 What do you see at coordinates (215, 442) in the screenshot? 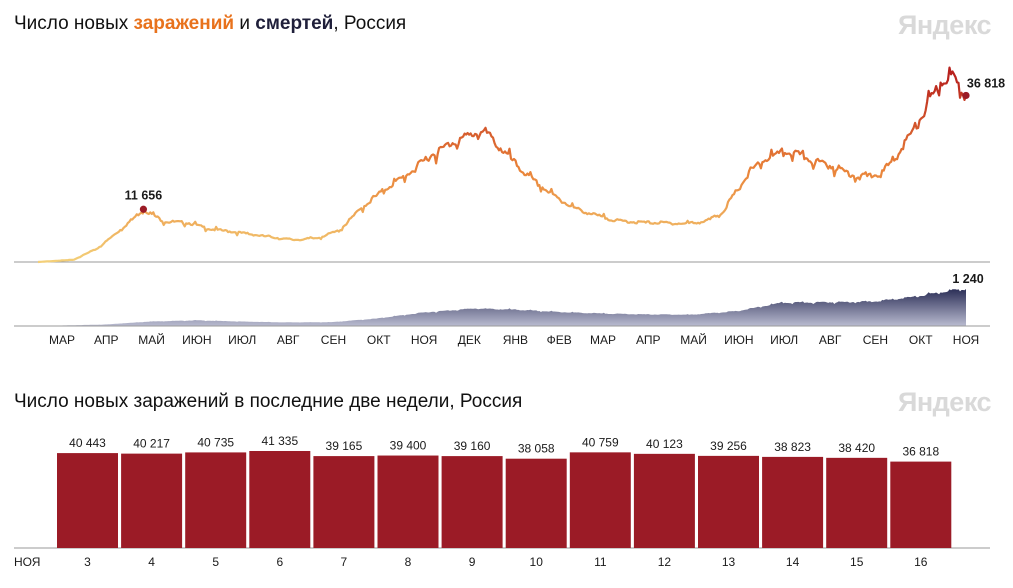
I see `bar-value-label: 40 735` at bounding box center [215, 442].